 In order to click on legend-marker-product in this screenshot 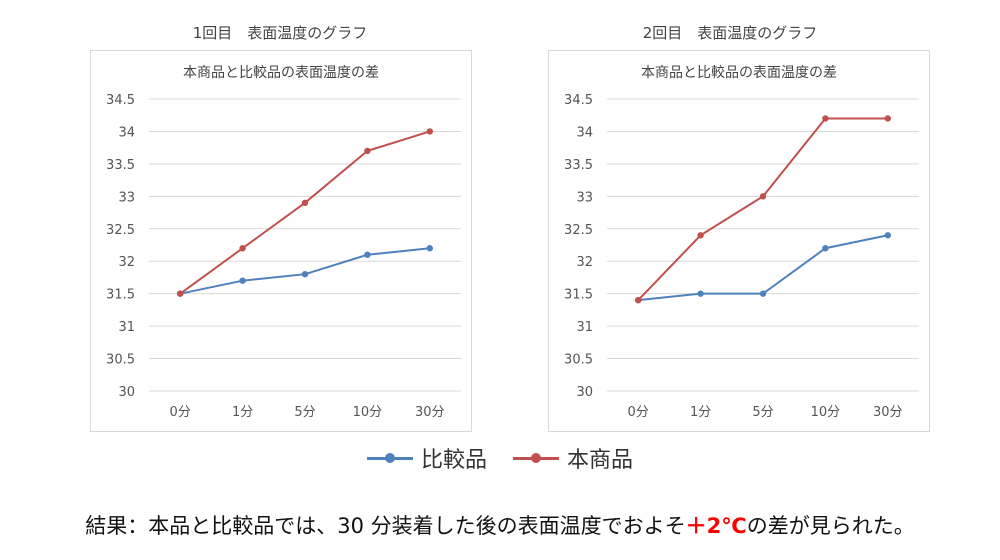, I will do `click(536, 458)`.